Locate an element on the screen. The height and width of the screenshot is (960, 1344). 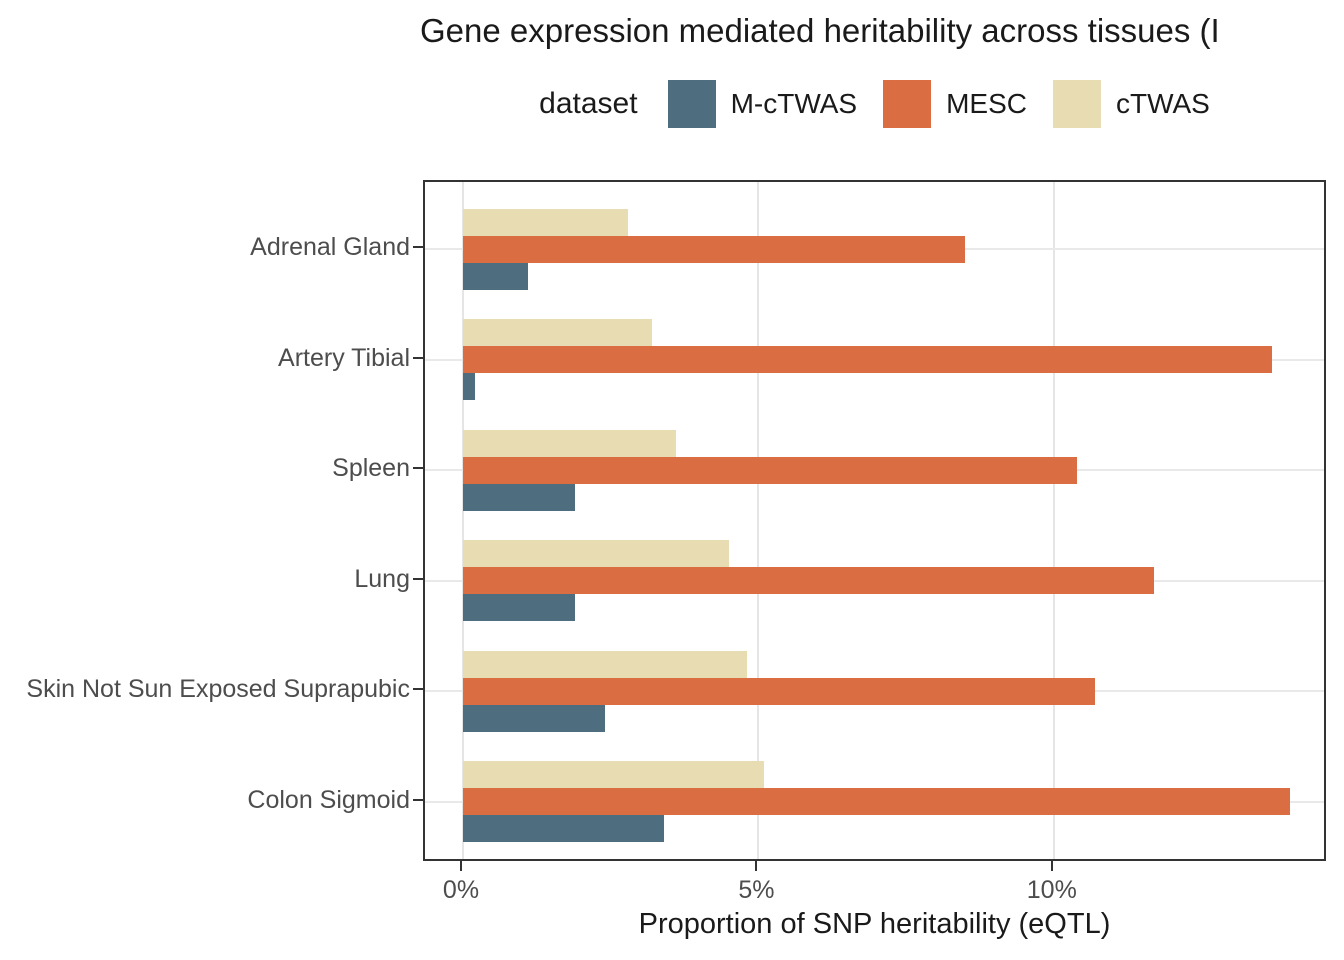
y-axis-label: Colon Sigmoid is located at coordinates (328, 799).